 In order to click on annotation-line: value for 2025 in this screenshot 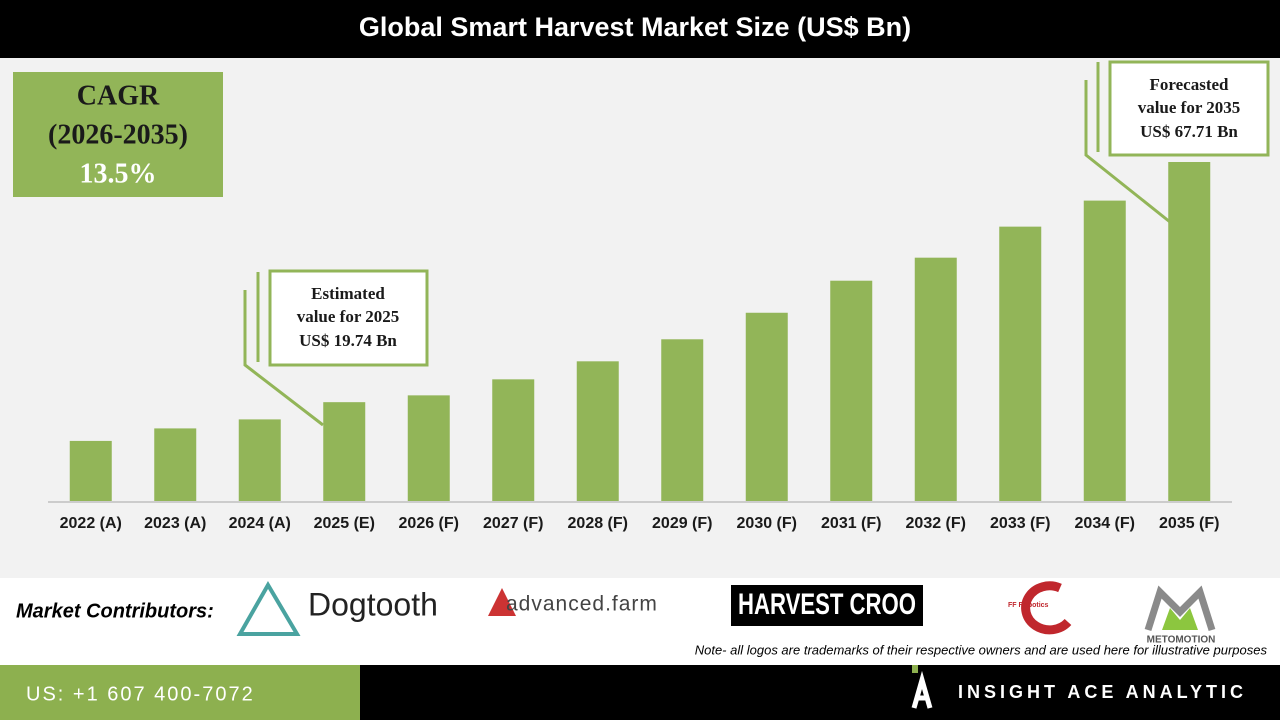, I will do `click(348, 316)`.